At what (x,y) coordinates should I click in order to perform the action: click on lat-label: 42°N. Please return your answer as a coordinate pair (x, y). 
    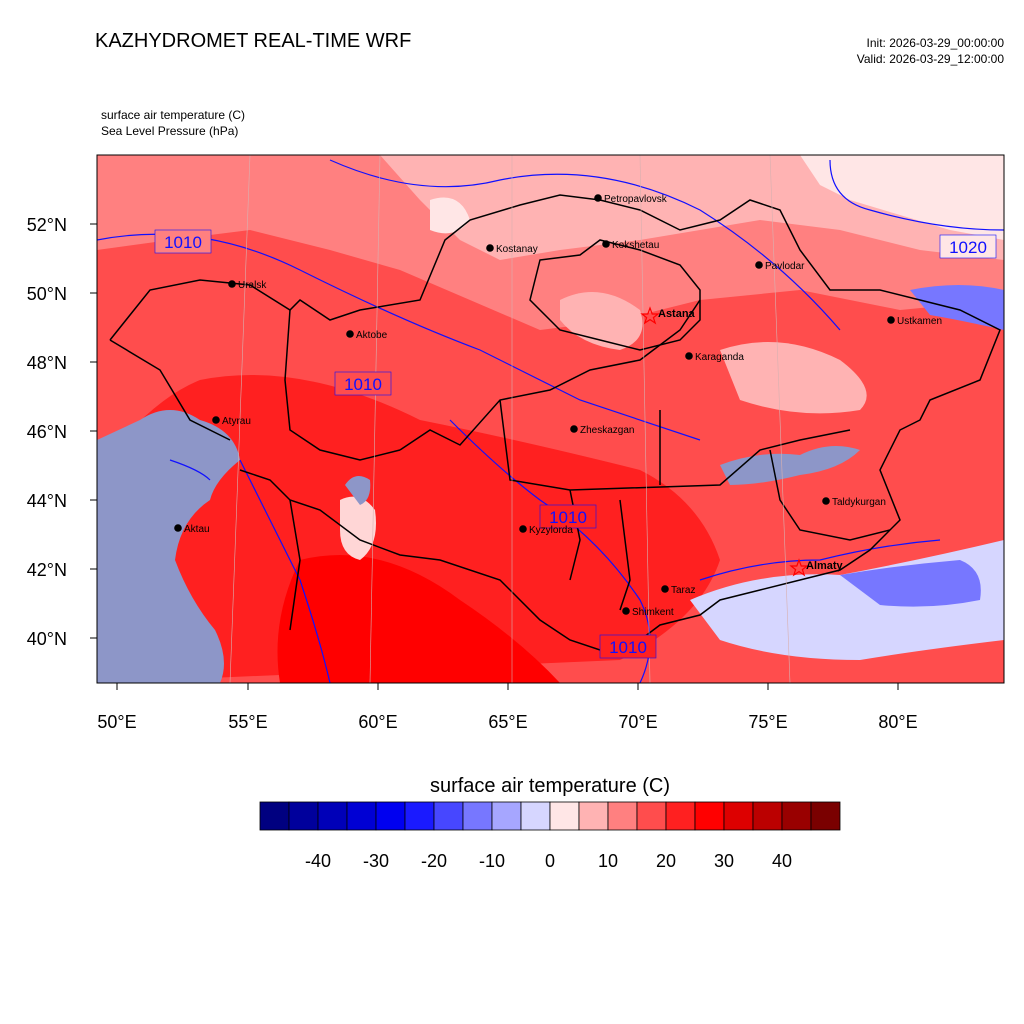
    Looking at the image, I should click on (47, 570).